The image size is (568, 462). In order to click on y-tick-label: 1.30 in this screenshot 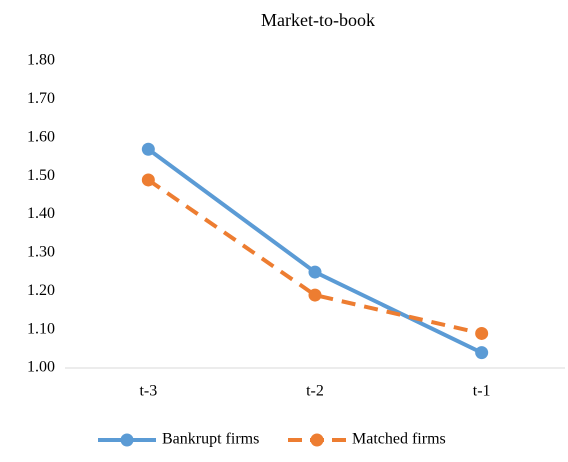, I will do `click(41, 252)`.